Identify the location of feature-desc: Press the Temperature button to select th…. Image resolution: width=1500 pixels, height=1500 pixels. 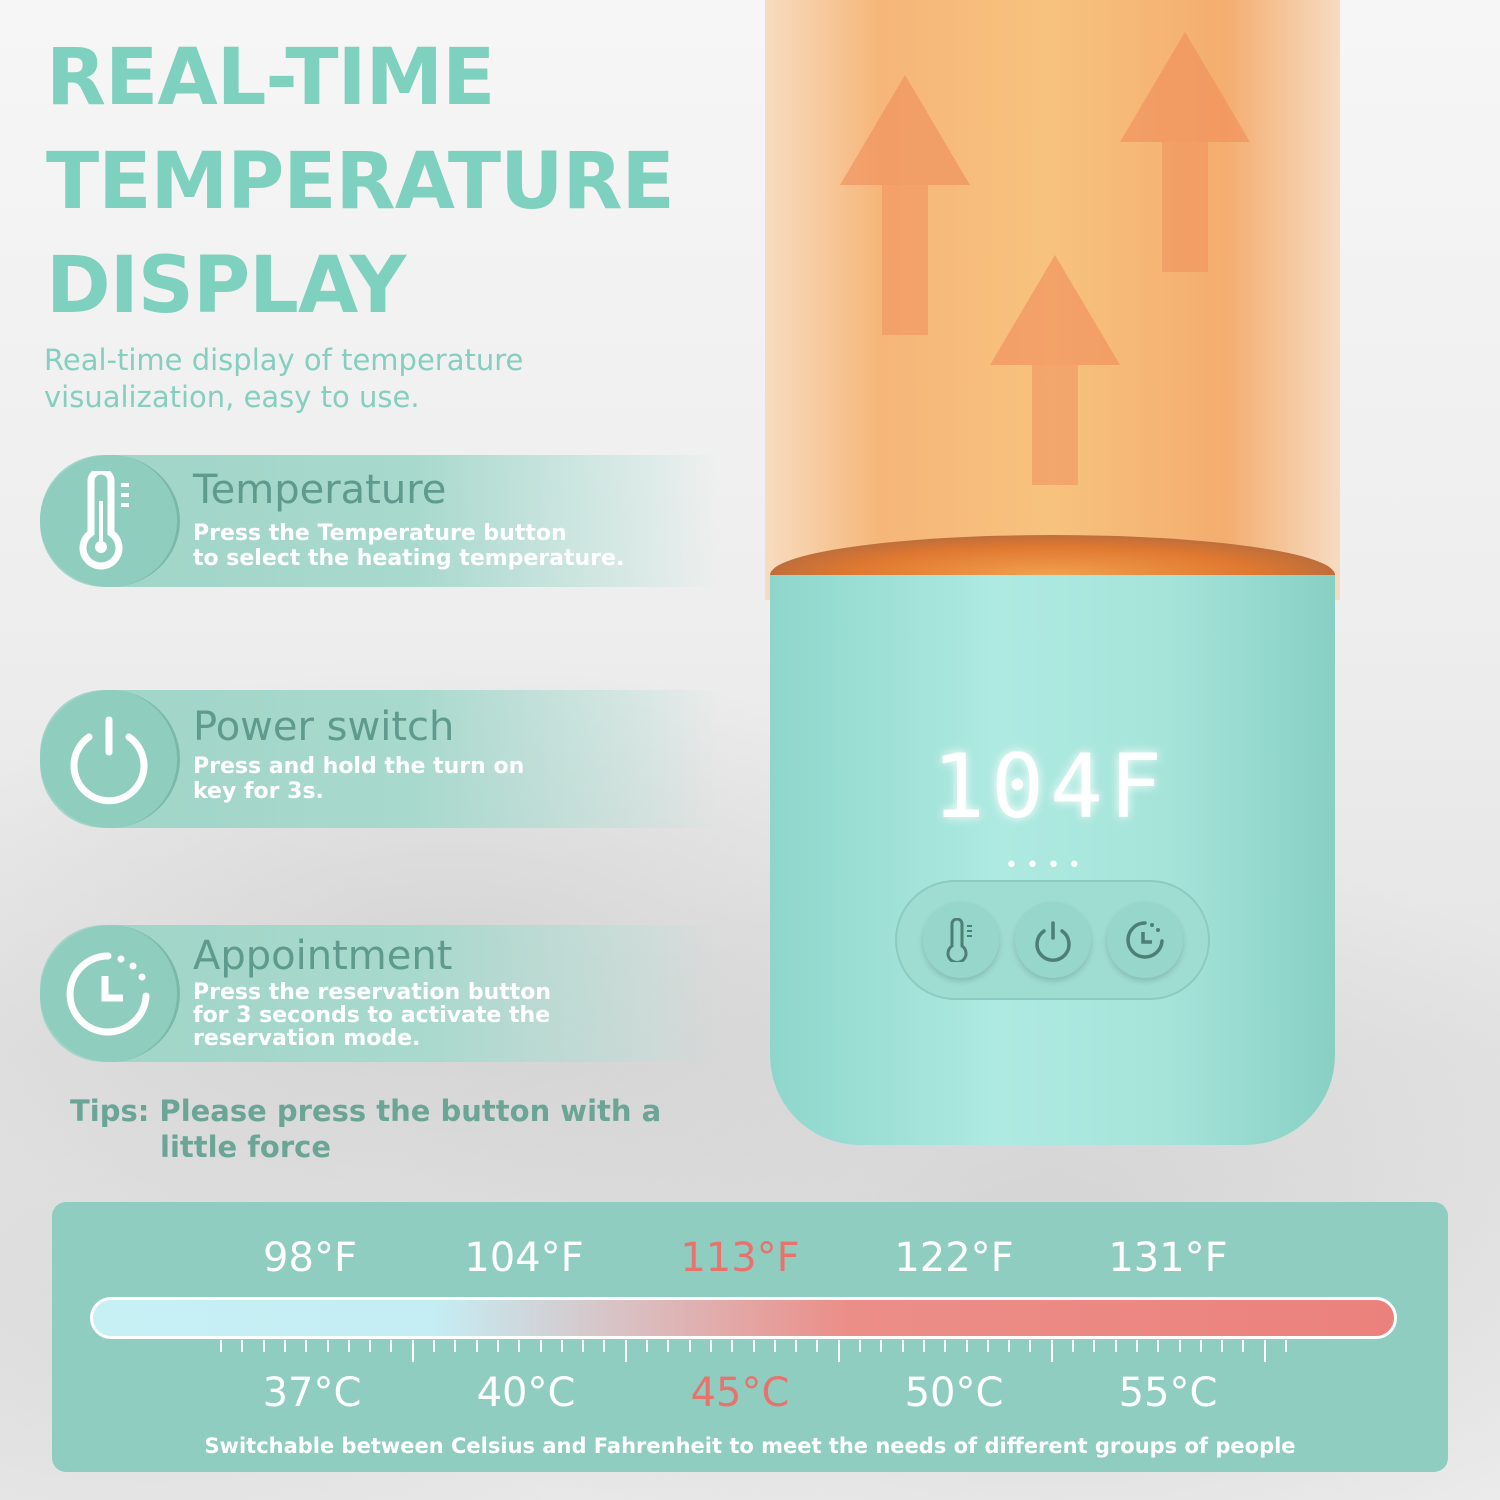
(409, 546).